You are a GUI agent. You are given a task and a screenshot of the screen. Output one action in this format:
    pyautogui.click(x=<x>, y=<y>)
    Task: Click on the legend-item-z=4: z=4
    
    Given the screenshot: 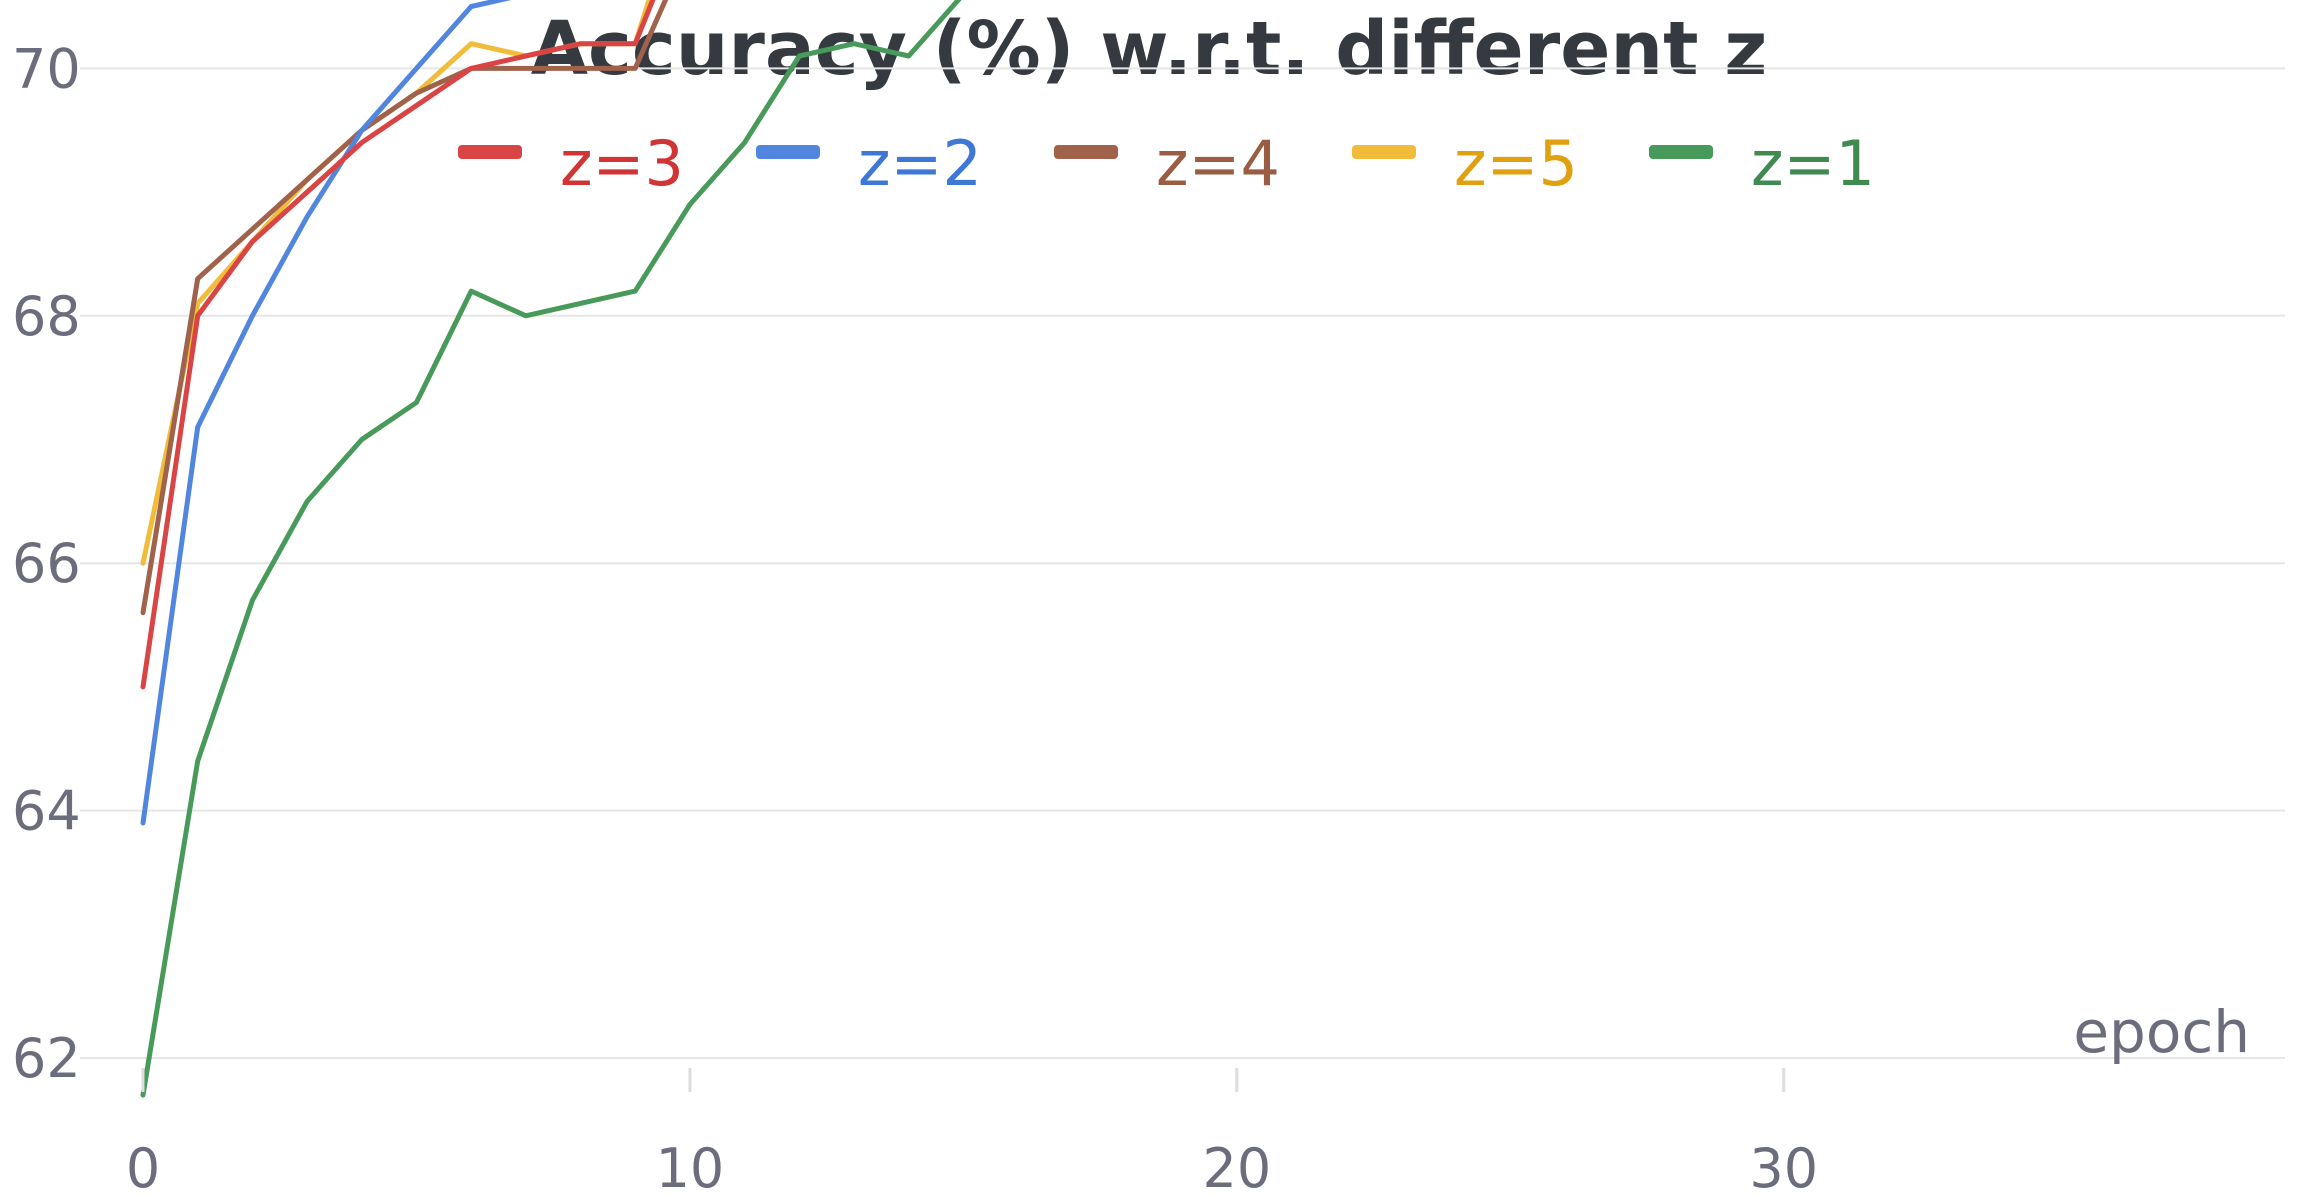 What is the action you would take?
    pyautogui.click(x=1167, y=163)
    